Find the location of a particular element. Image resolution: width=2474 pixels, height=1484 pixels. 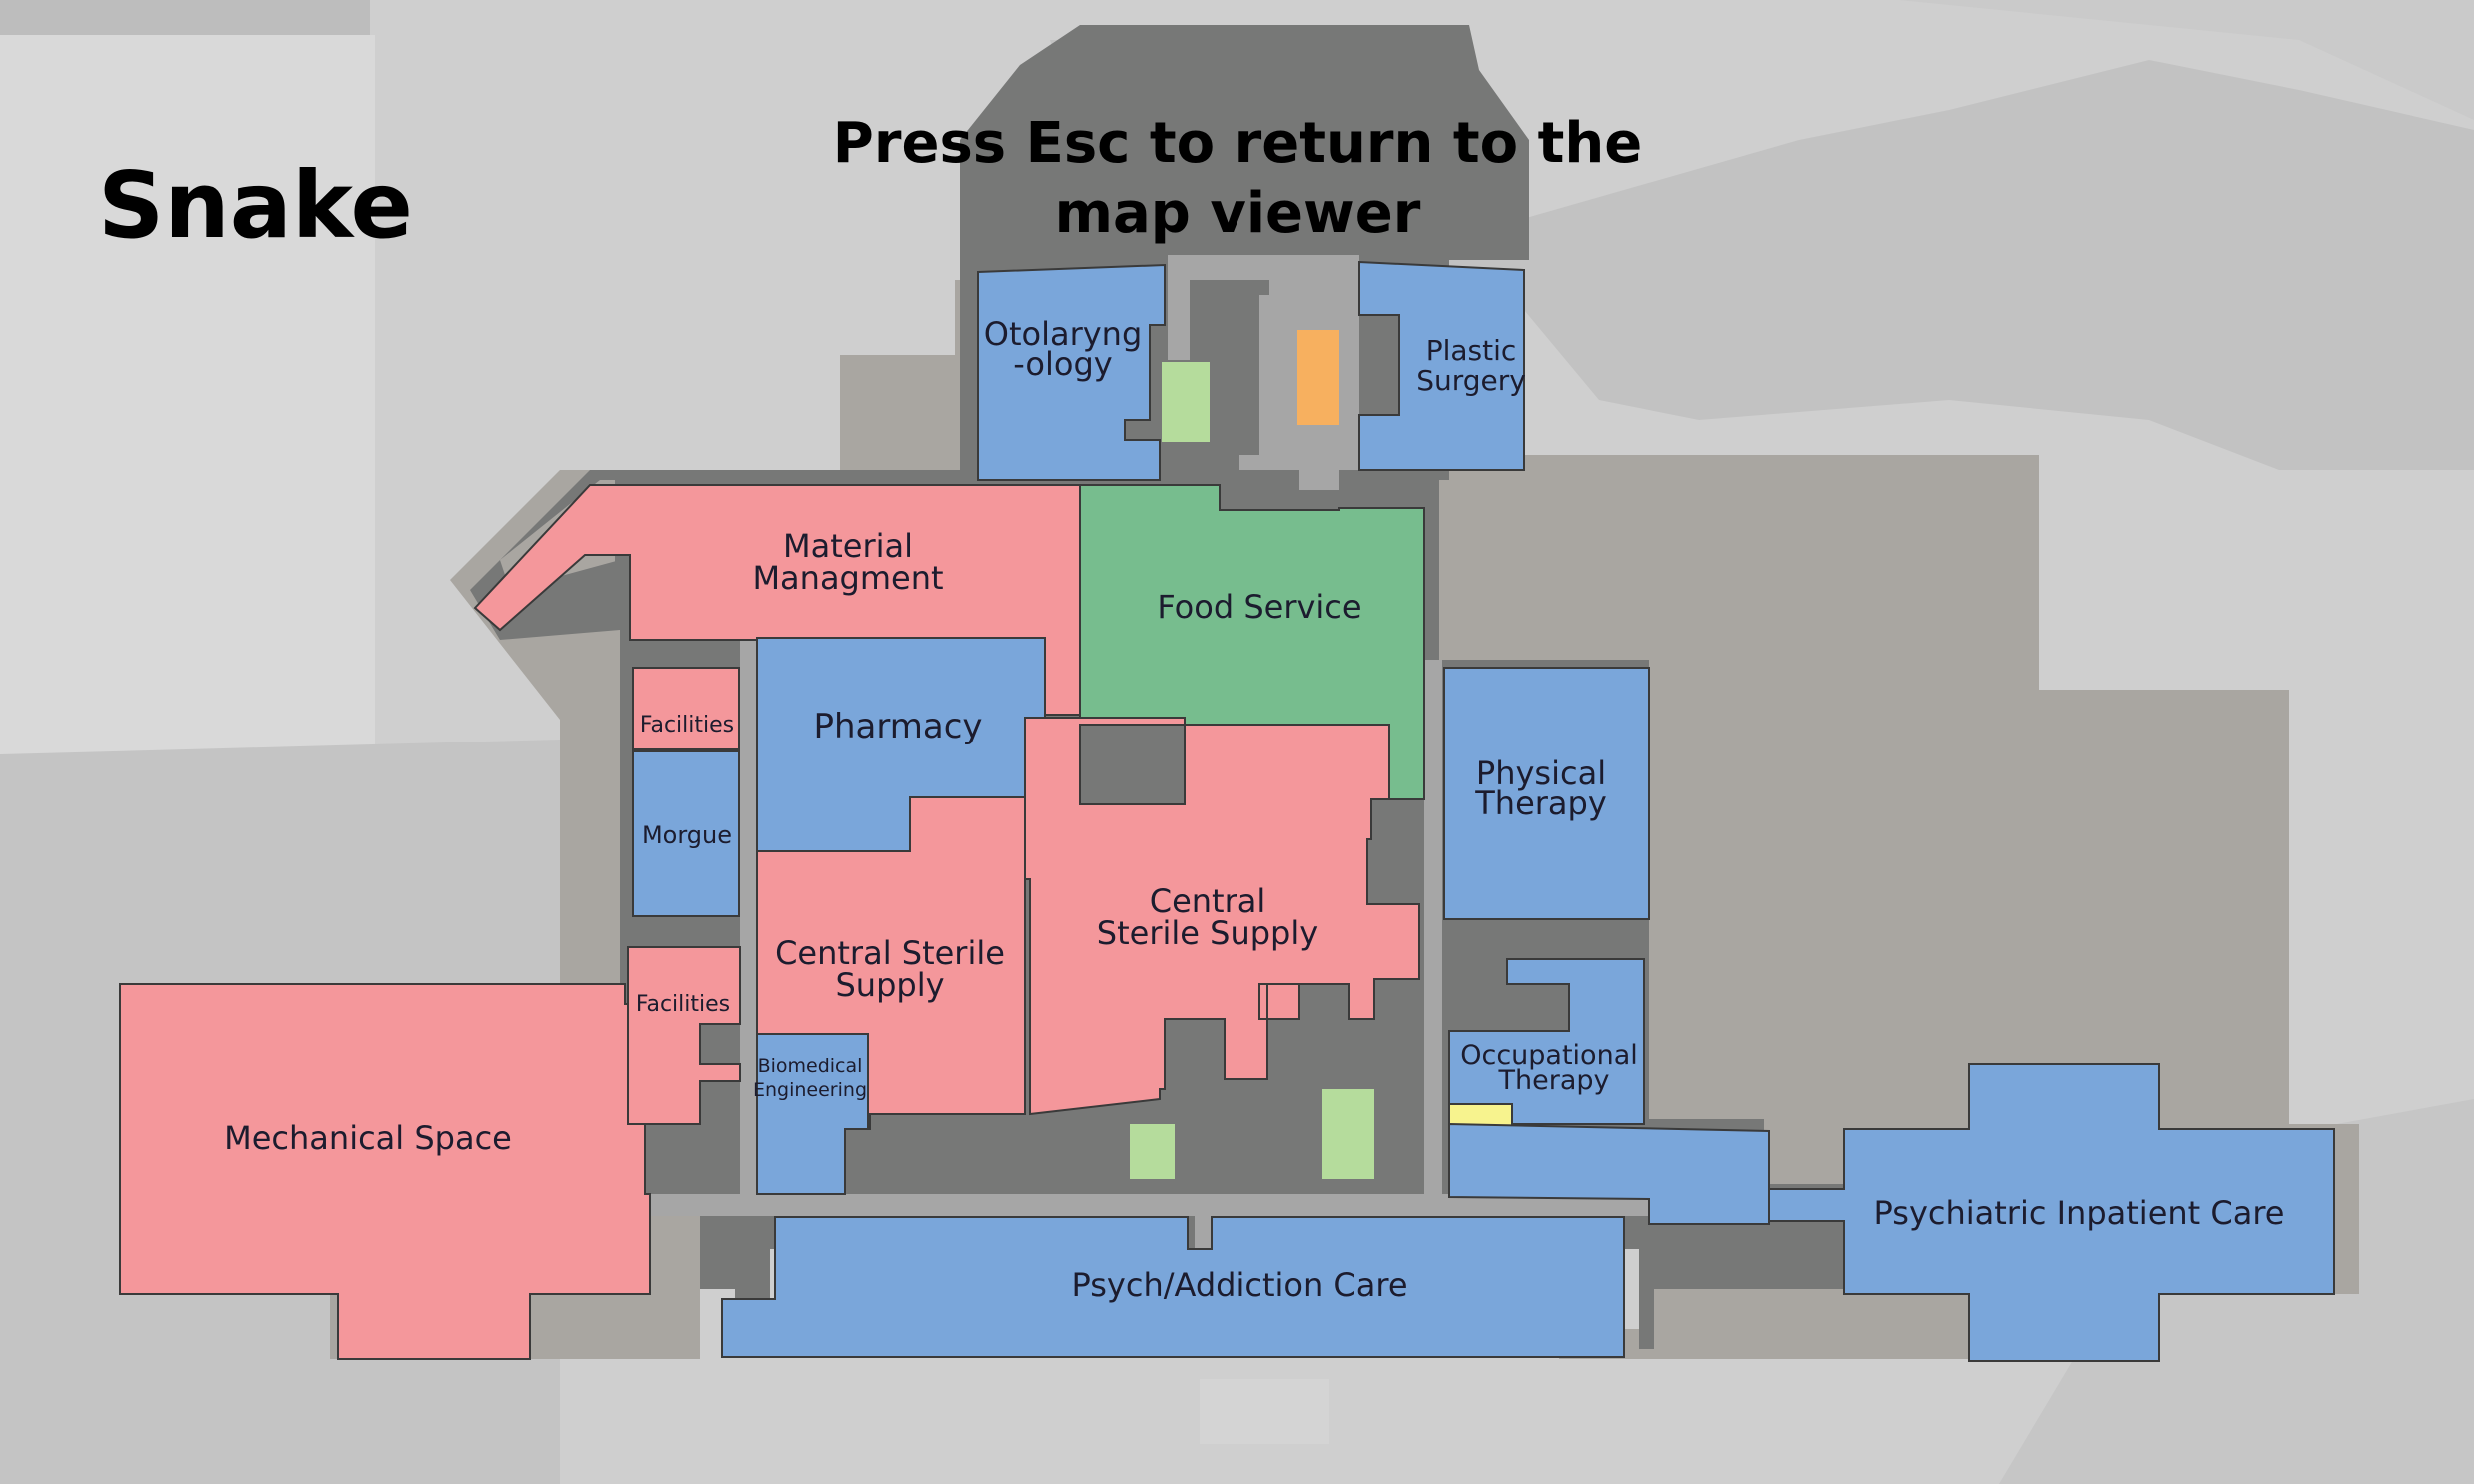

room-label-psych-addiction-care: Psych/Addiction Care is located at coordinates (1240, 1285).